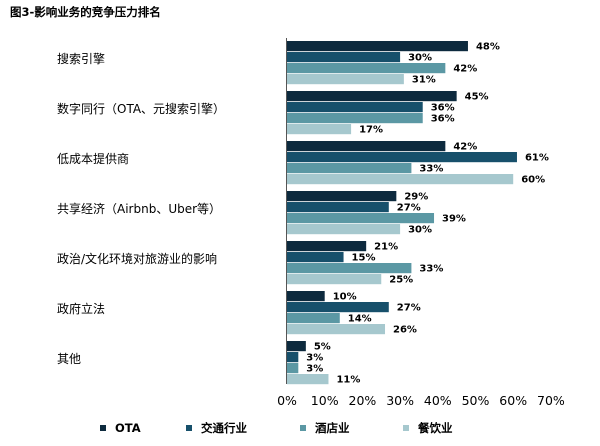 The height and width of the screenshot is (446, 600). I want to click on x-tick-label: 30%, so click(400, 400).